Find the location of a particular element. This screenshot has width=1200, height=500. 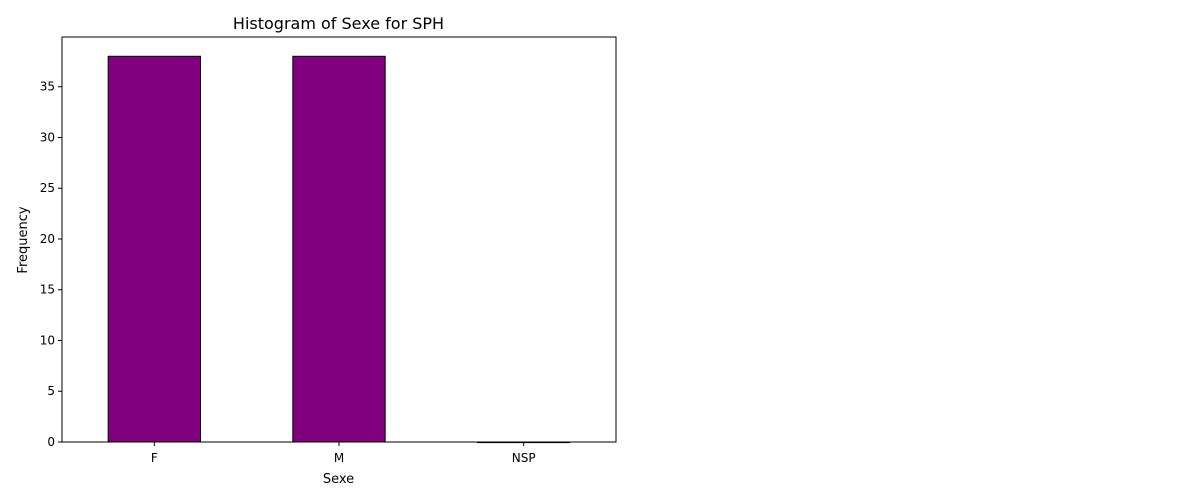

y-tick-label: 5 is located at coordinates (51, 391).